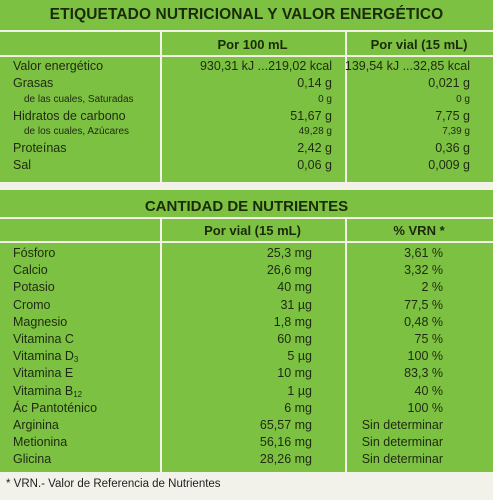 This screenshot has height=500, width=493. I want to click on nutrient-name: Vitamina D, so click(43, 356).